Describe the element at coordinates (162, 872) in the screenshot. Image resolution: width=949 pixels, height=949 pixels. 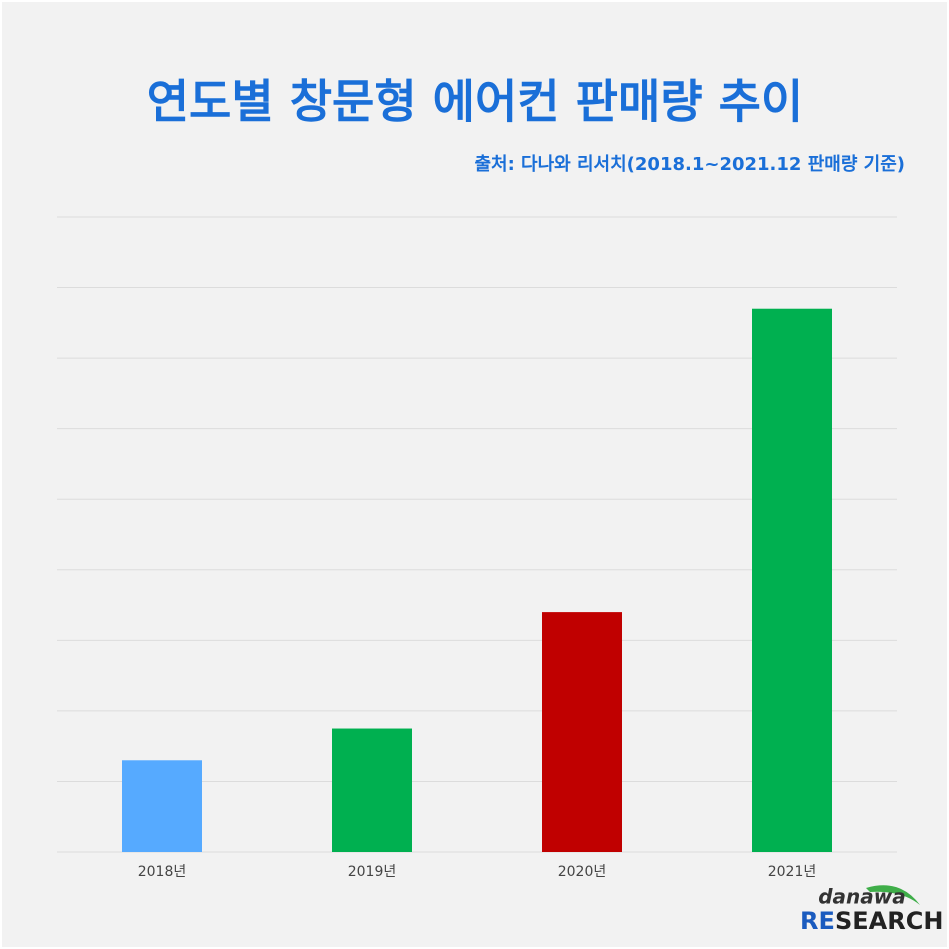
I see `x-tick-label: 2018년` at that location.